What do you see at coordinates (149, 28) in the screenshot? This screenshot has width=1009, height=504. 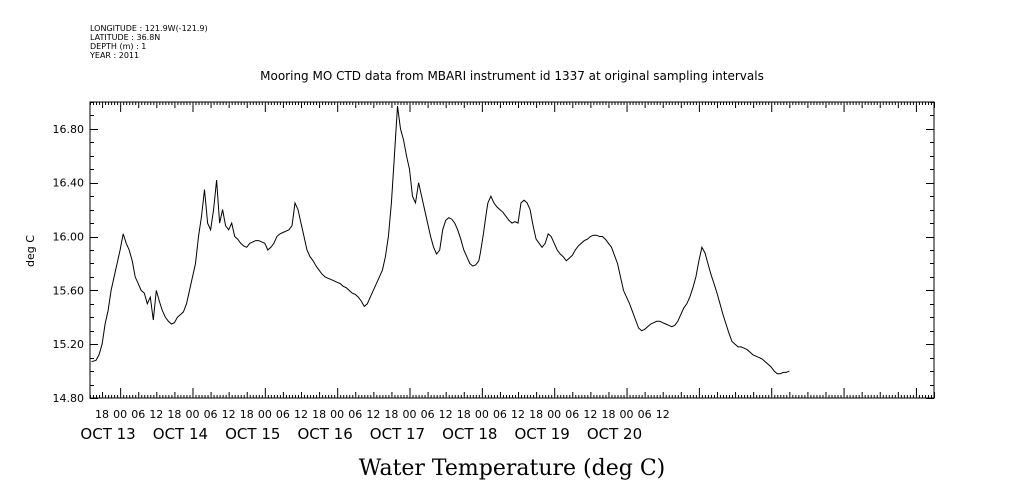 I see `header-longitude: LONGITUDE : 121.9W(-121.9)` at bounding box center [149, 28].